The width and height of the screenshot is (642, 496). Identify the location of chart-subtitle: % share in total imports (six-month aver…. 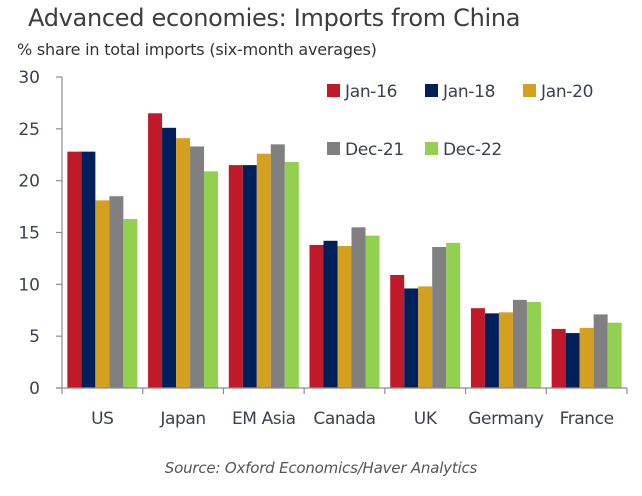
(197, 49).